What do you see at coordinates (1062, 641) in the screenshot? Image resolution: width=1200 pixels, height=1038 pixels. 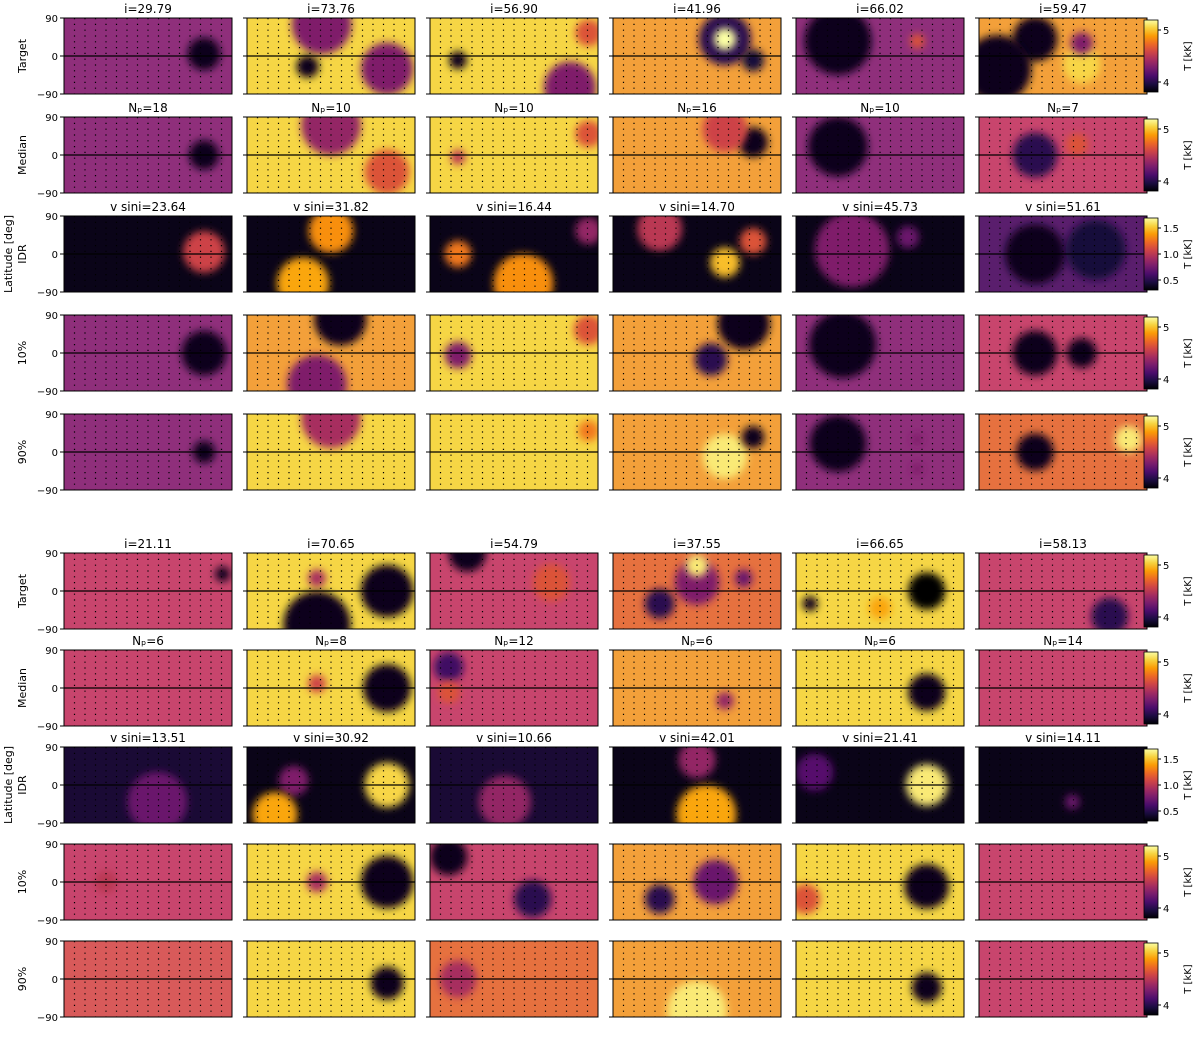 I see `panel-title: Nₚ=14` at bounding box center [1062, 641].